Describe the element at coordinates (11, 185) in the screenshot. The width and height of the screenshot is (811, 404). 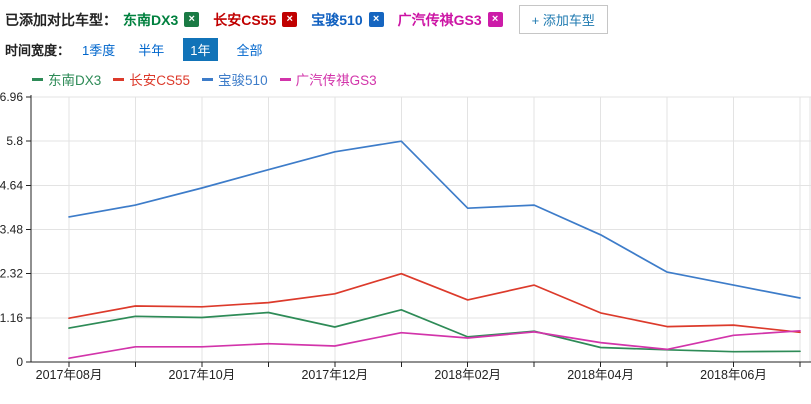
I see `svg-text: 4.64` at that location.